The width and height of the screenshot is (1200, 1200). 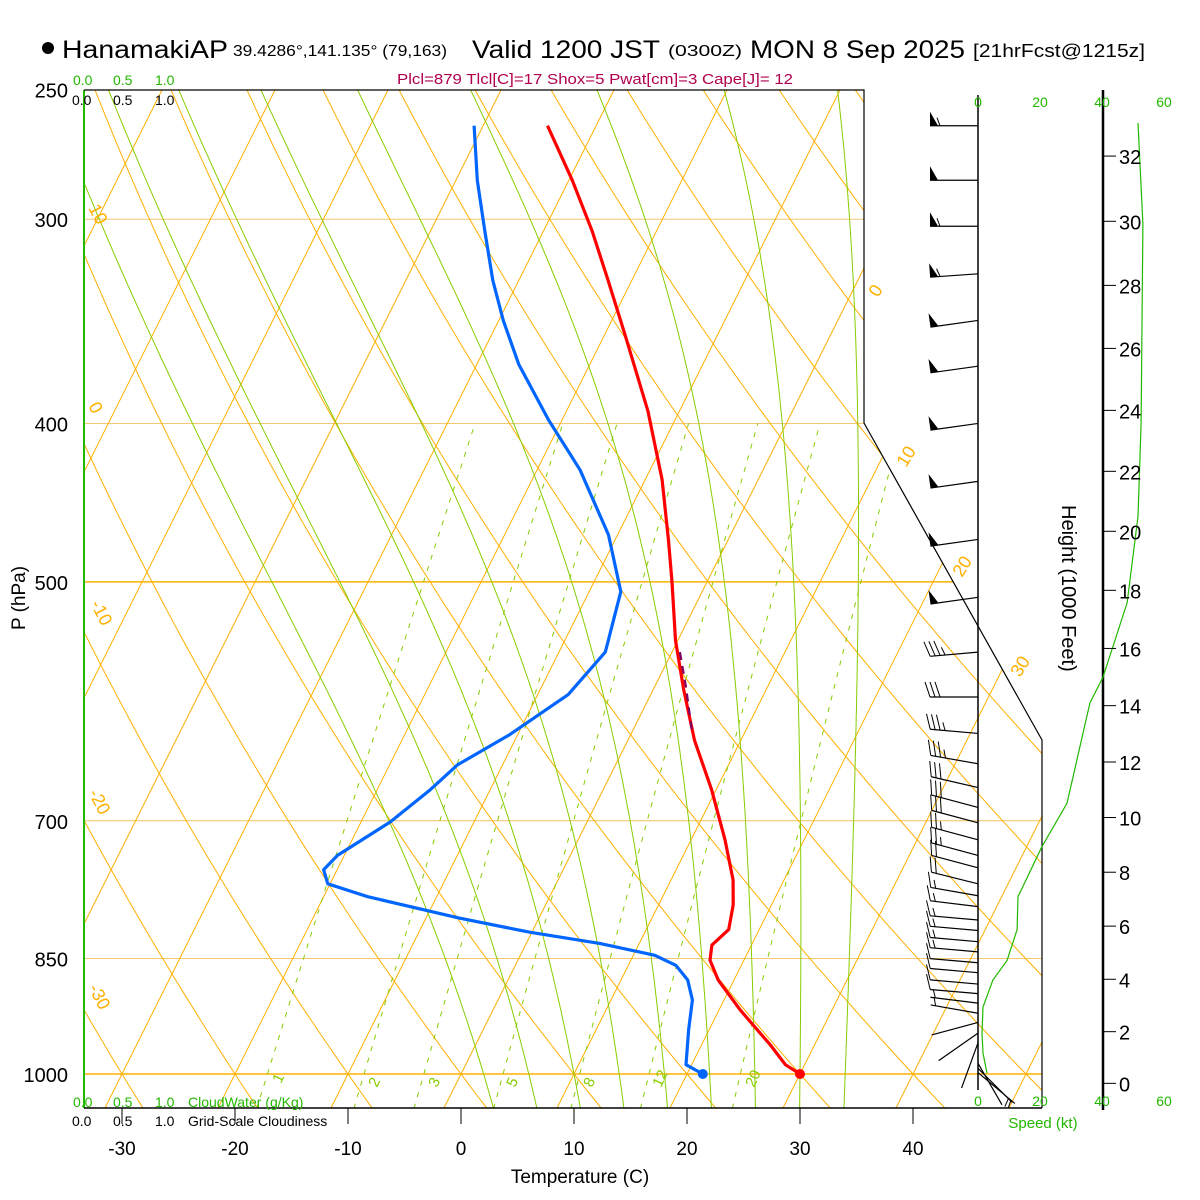 What do you see at coordinates (48, 48) in the screenshot?
I see `station-dot-icon` at bounding box center [48, 48].